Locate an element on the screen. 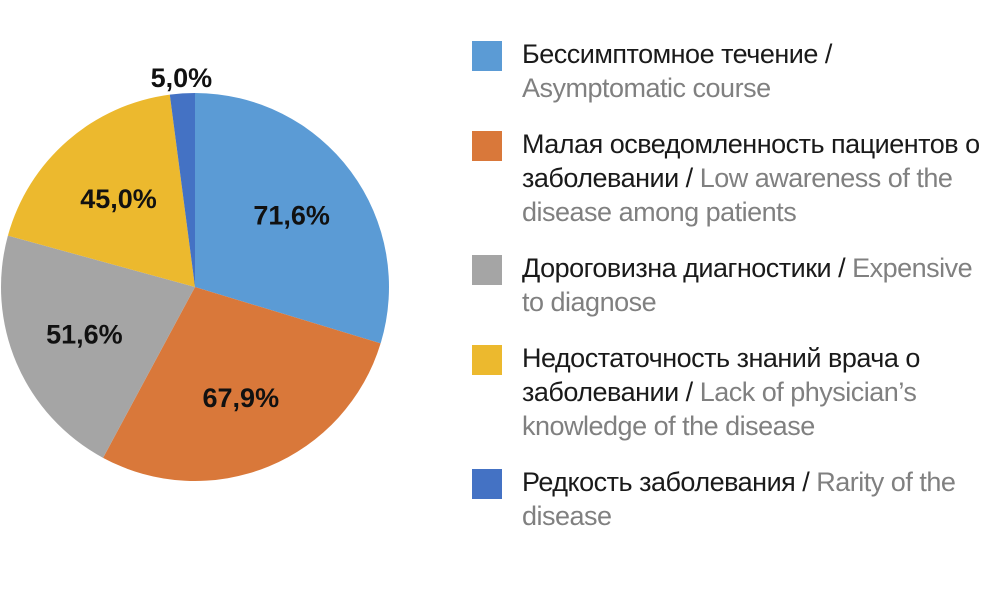  legend-label-en: Rarity of the disease is located at coordinates (739, 499).